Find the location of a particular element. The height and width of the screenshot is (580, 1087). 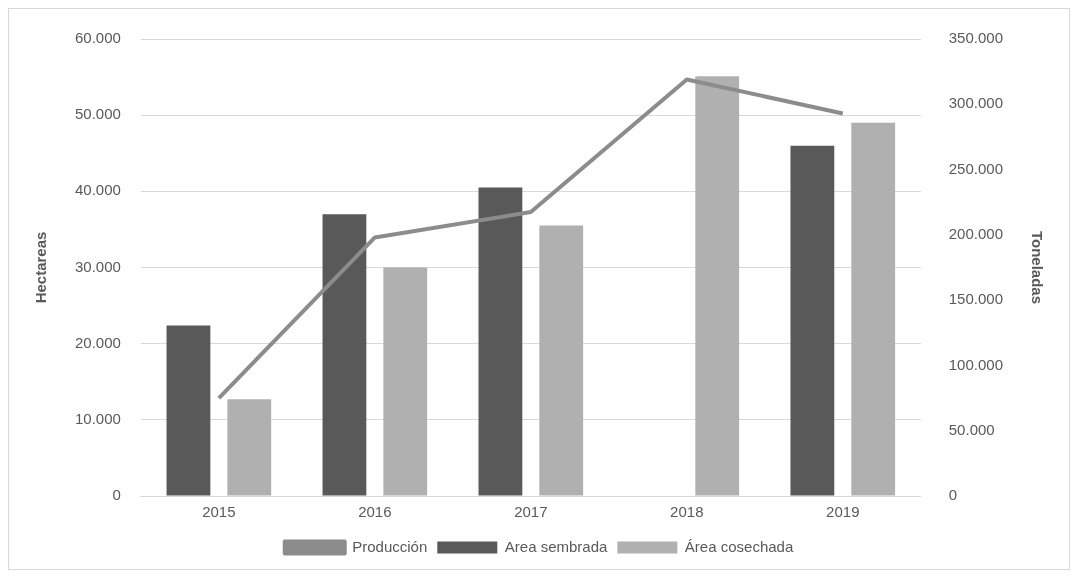

x-tick-label: 2017 is located at coordinates (531, 512).